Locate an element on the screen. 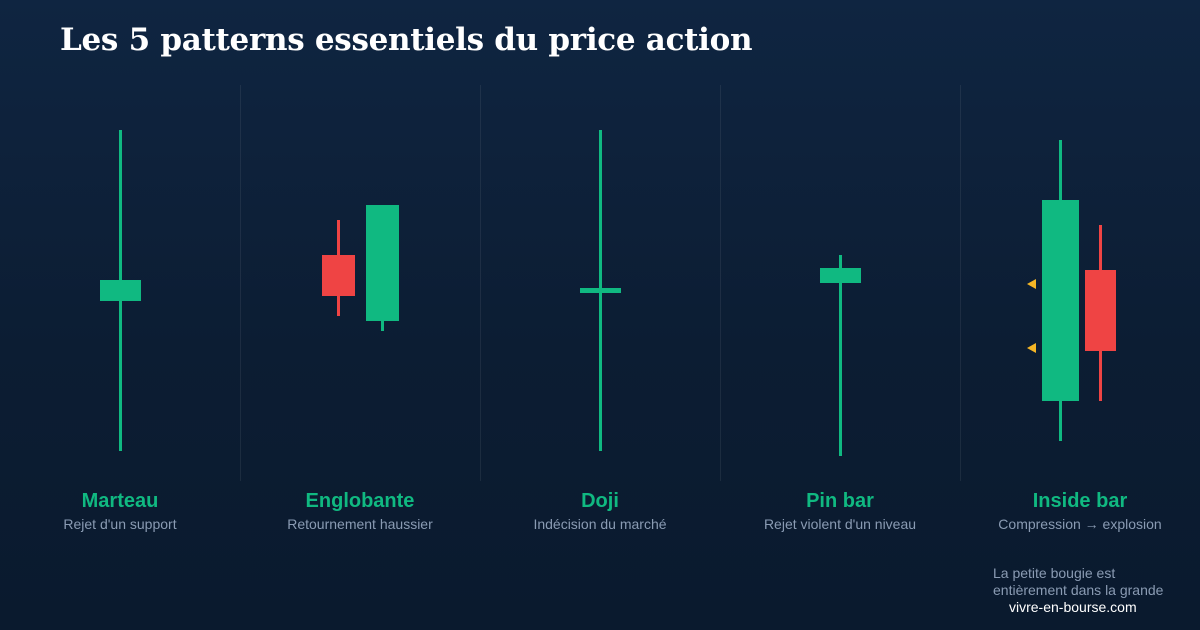 This screenshot has height=630, width=1200. range-top-marker-icon is located at coordinates (1031, 284).